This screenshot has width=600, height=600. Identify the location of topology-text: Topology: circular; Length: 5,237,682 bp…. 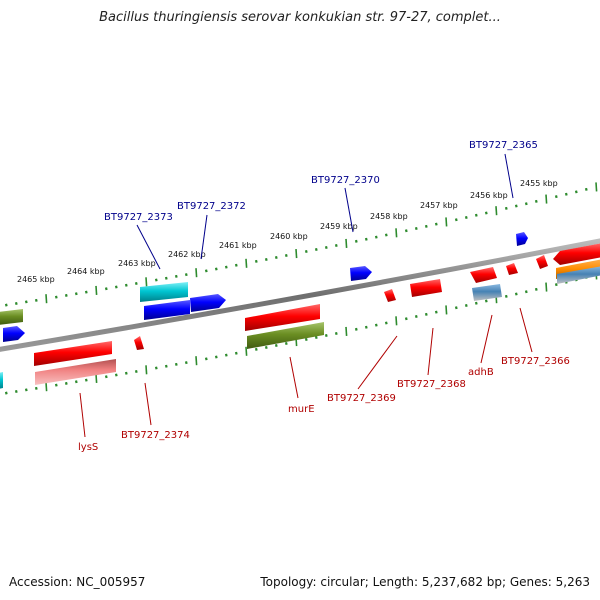
(425, 582).